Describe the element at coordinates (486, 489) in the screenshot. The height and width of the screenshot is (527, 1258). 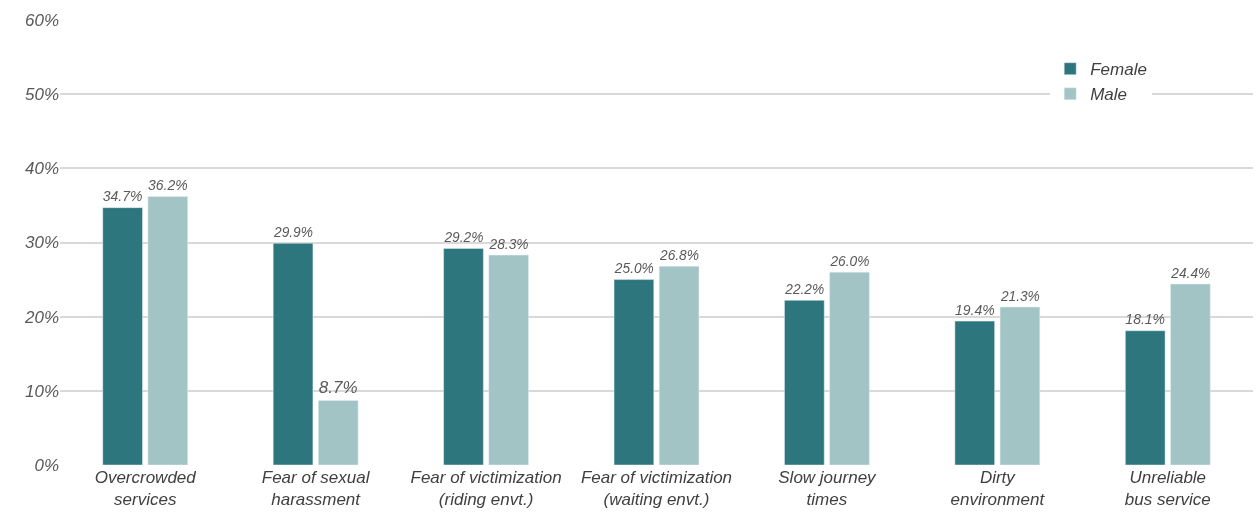
I see `x-tick-label: Fear of victimization (riding envt.)` at that location.